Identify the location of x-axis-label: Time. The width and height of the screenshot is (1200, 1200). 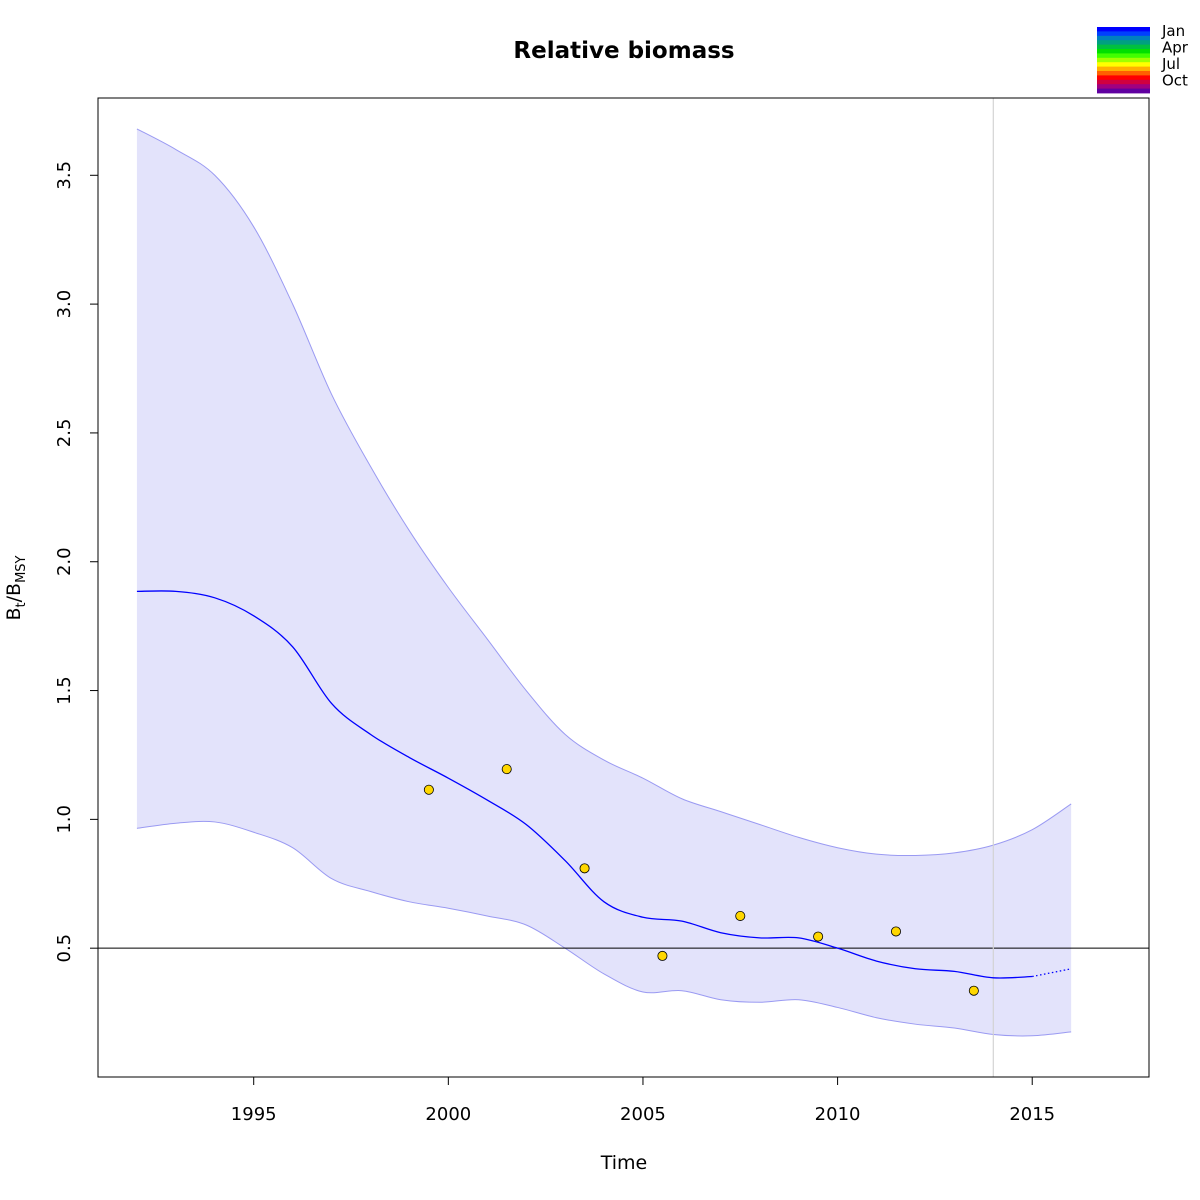
(624, 1163).